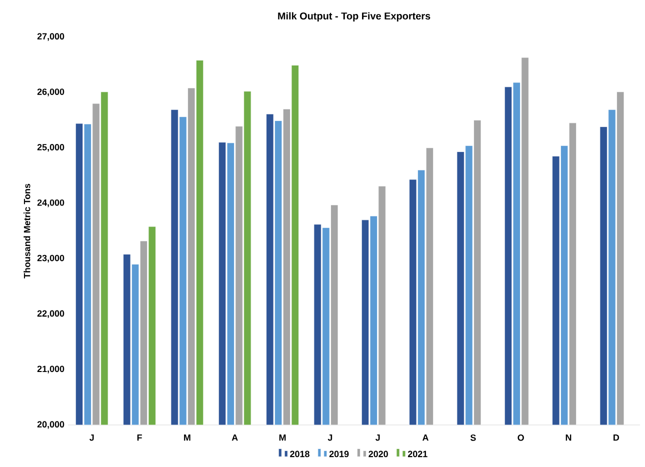  Describe the element at coordinates (617, 437) in the screenshot. I see `x-tick-label: D` at that location.